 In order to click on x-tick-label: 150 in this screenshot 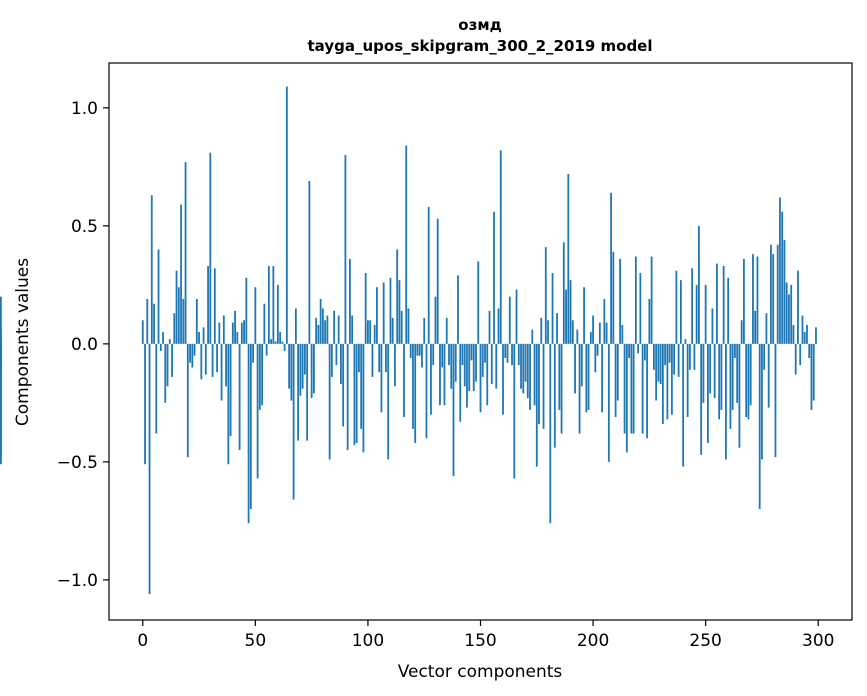, I will do `click(480, 641)`.